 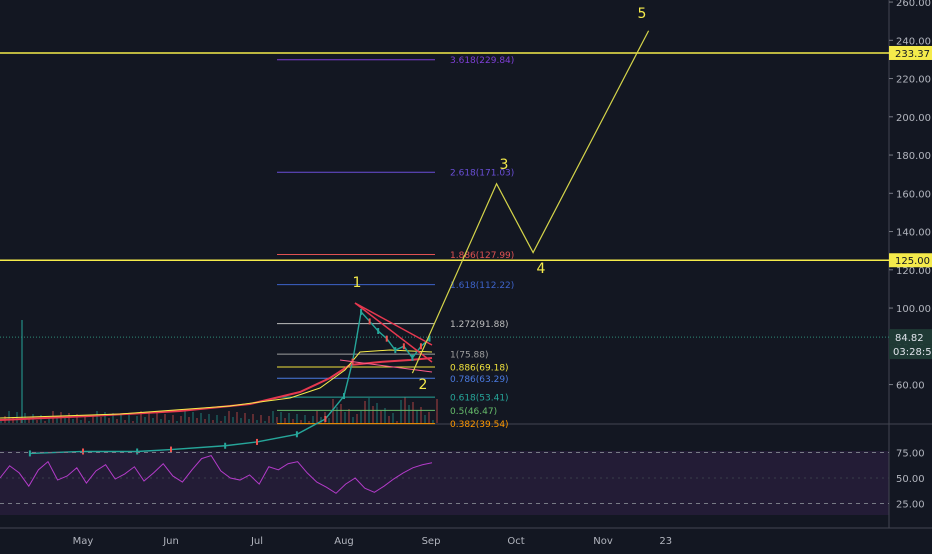 What do you see at coordinates (913, 271) in the screenshot?
I see `price-tick-label: 120.00` at bounding box center [913, 271].